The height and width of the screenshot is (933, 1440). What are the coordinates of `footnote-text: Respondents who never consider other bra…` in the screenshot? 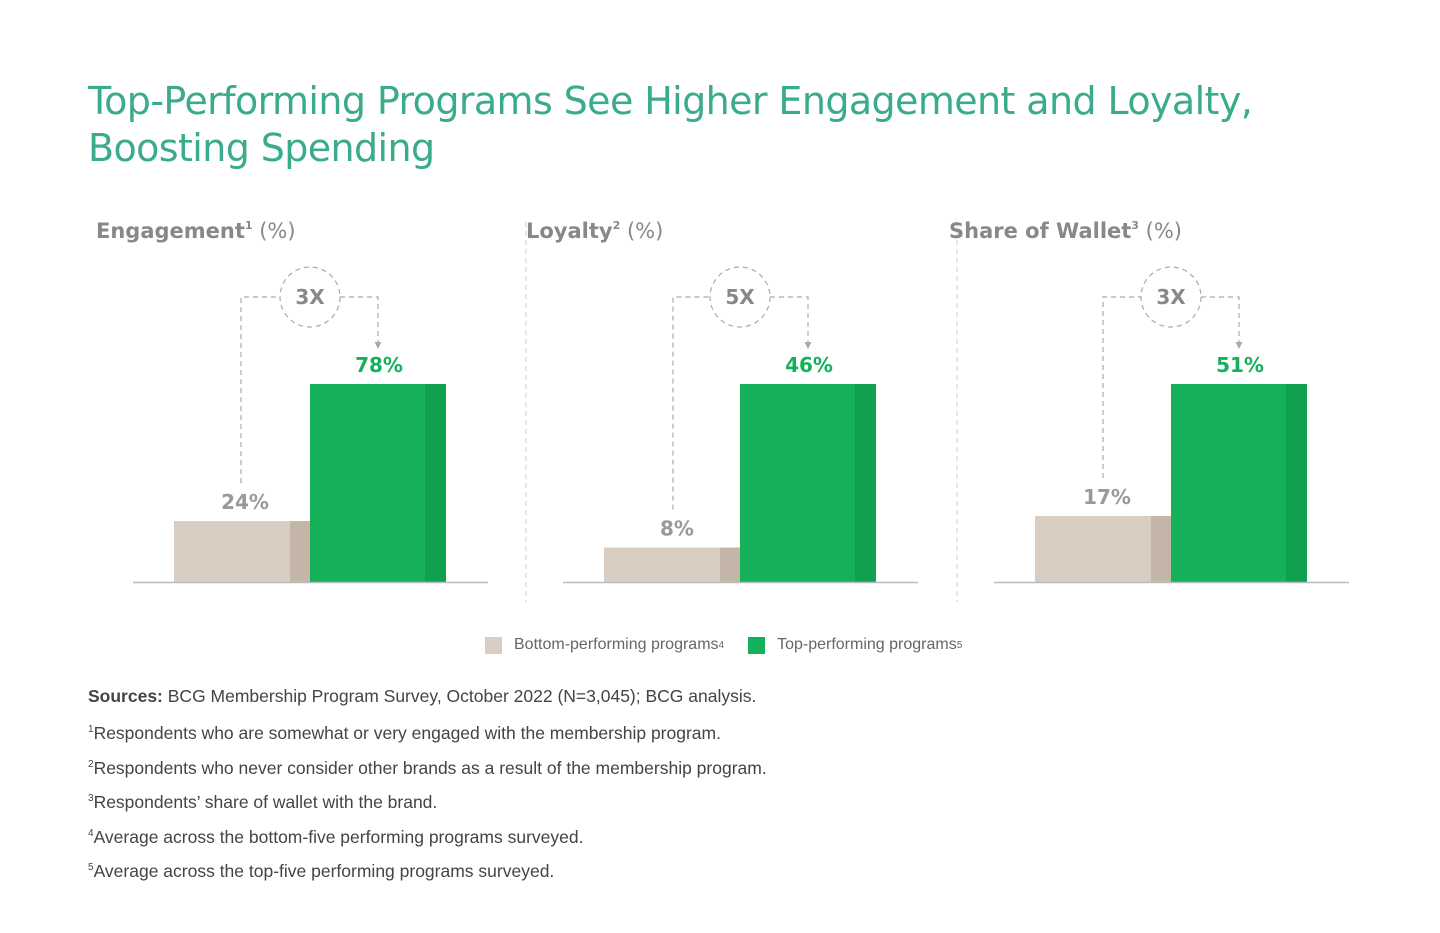 It's located at (430, 767).